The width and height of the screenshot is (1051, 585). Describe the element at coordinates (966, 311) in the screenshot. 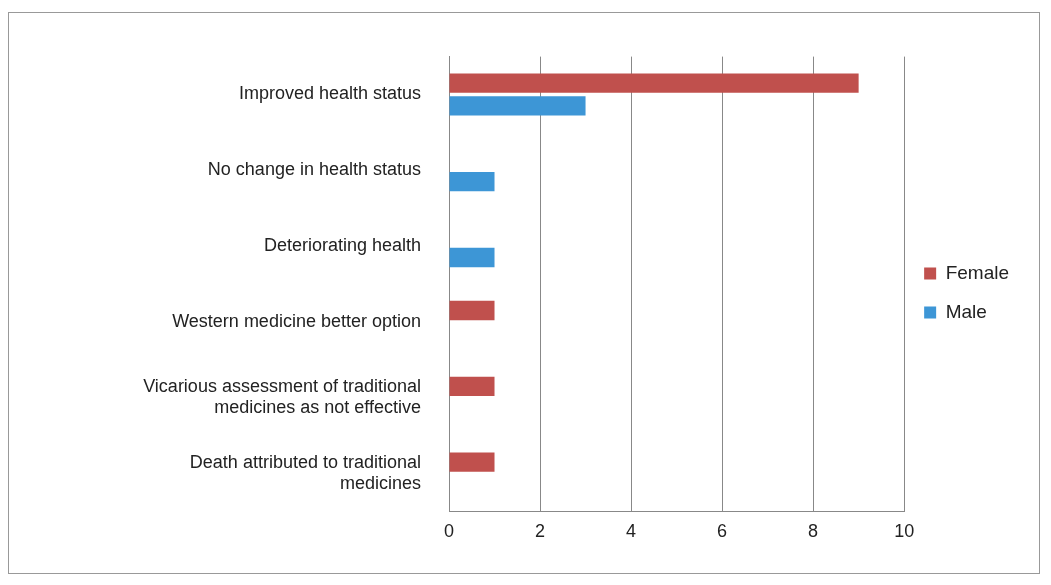

I see `legend-label: Male` at that location.